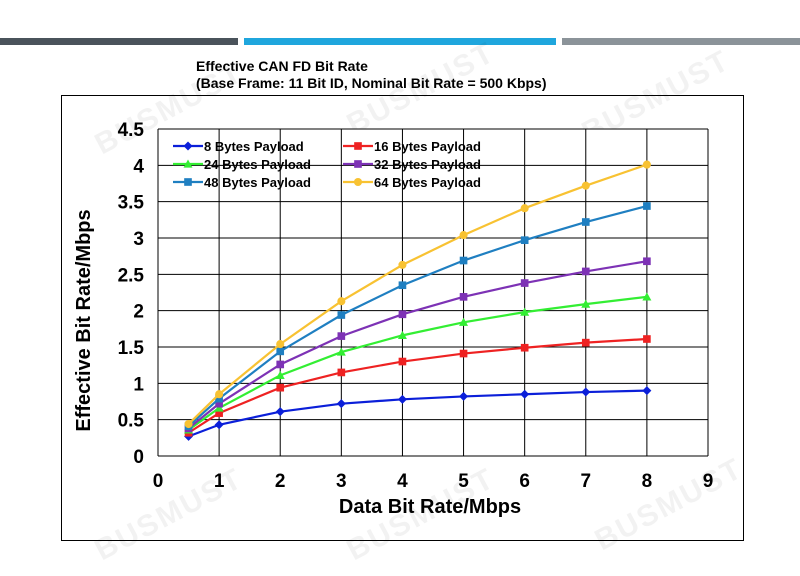 This screenshot has height=576, width=800. What do you see at coordinates (138, 166) in the screenshot?
I see `y-tick-label: 4` at bounding box center [138, 166].